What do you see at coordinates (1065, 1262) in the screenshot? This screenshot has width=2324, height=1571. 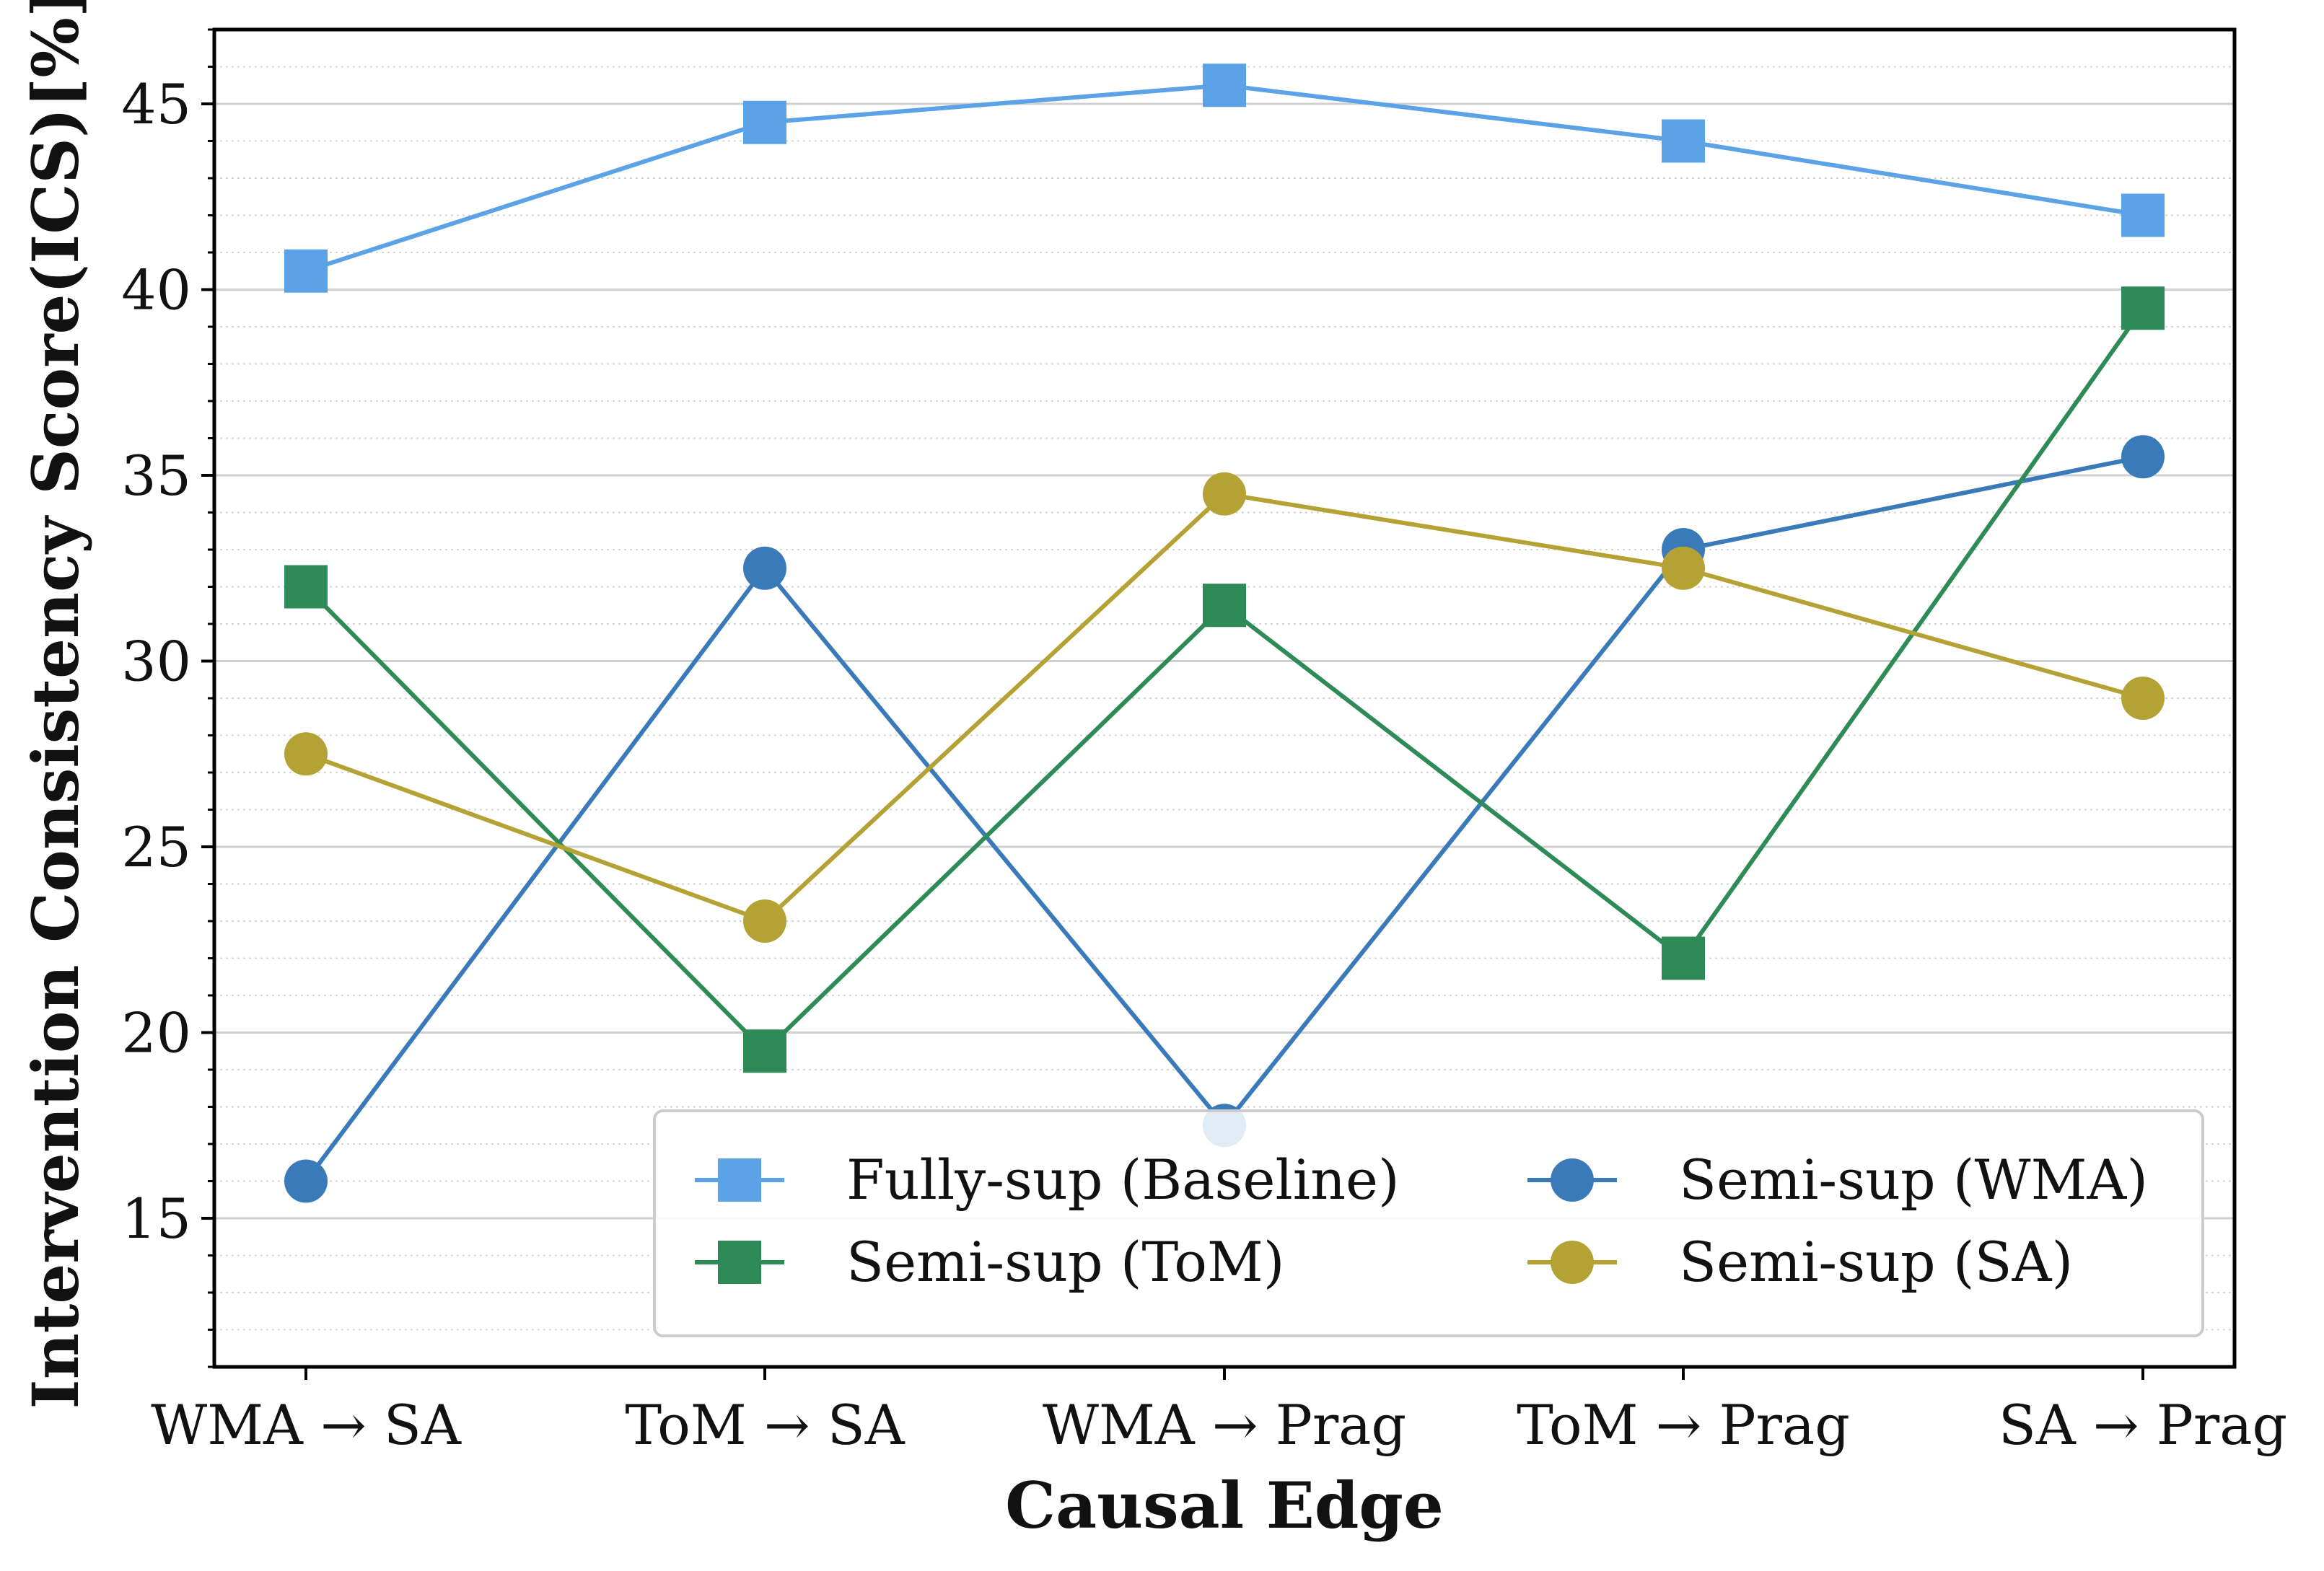 I see `legend-label: Semi-sup (ToM)` at bounding box center [1065, 1262].